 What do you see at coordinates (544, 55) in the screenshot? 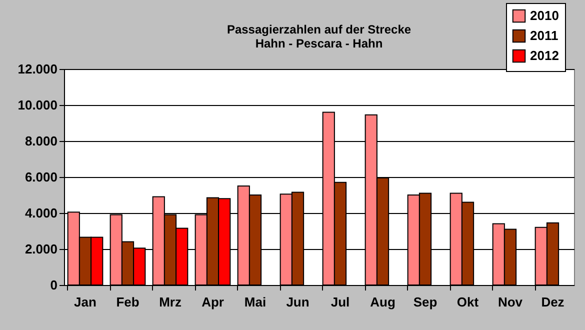
I see `legend-label: 2012` at bounding box center [544, 55].